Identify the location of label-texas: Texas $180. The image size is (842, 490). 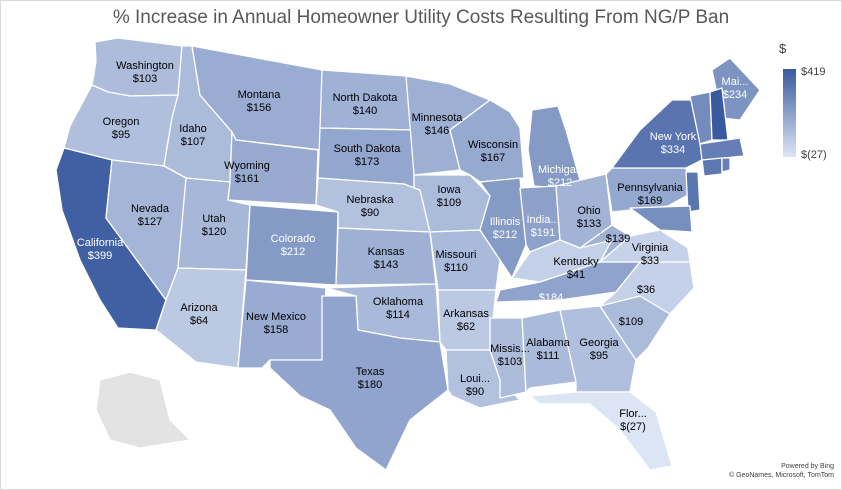
(370, 379).